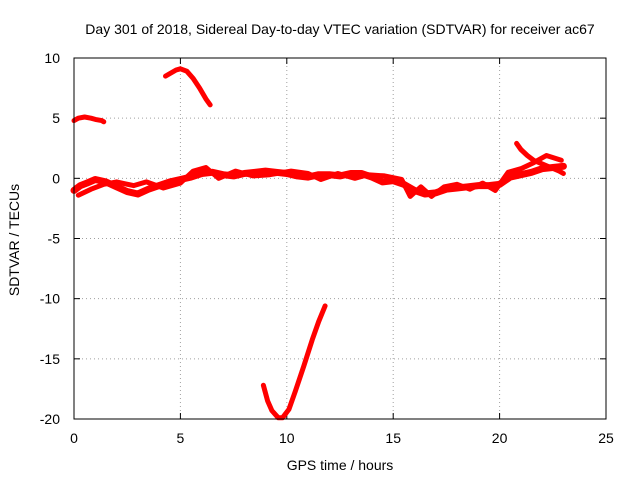 This screenshot has width=640, height=480. I want to click on x-tick-label: 5, so click(181, 438).